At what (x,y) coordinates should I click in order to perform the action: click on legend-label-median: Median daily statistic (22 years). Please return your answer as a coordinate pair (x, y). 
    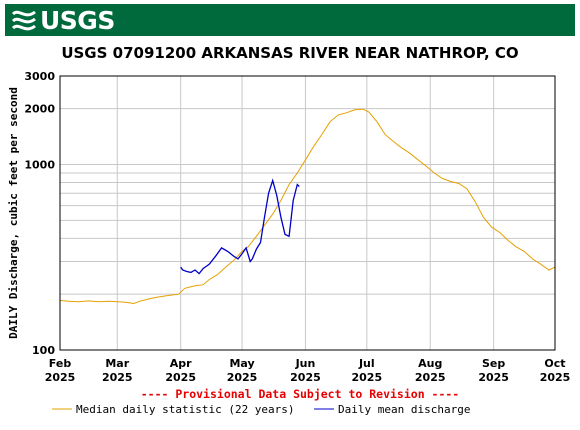
    Looking at the image, I should click on (185, 409).